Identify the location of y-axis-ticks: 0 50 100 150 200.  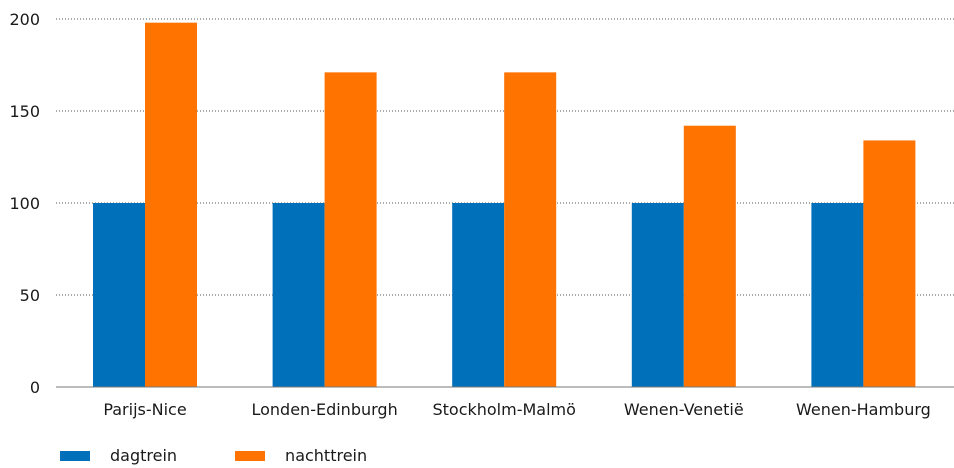
(24, 203).